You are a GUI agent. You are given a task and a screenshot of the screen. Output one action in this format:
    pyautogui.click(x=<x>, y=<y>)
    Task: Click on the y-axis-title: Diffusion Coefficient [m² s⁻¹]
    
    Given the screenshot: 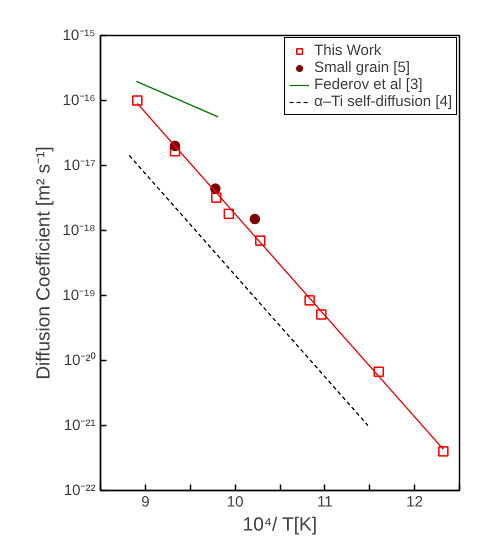 What is the action you would take?
    pyautogui.click(x=43, y=263)
    